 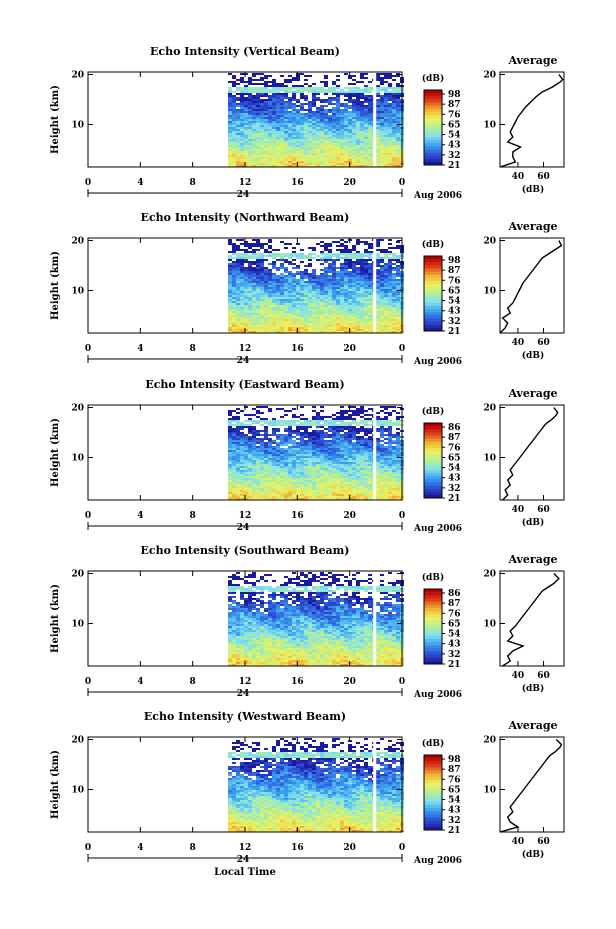 What do you see at coordinates (245, 51) in the screenshot?
I see `panel-title: Echo Intensity (Vertical Beam)` at bounding box center [245, 51].